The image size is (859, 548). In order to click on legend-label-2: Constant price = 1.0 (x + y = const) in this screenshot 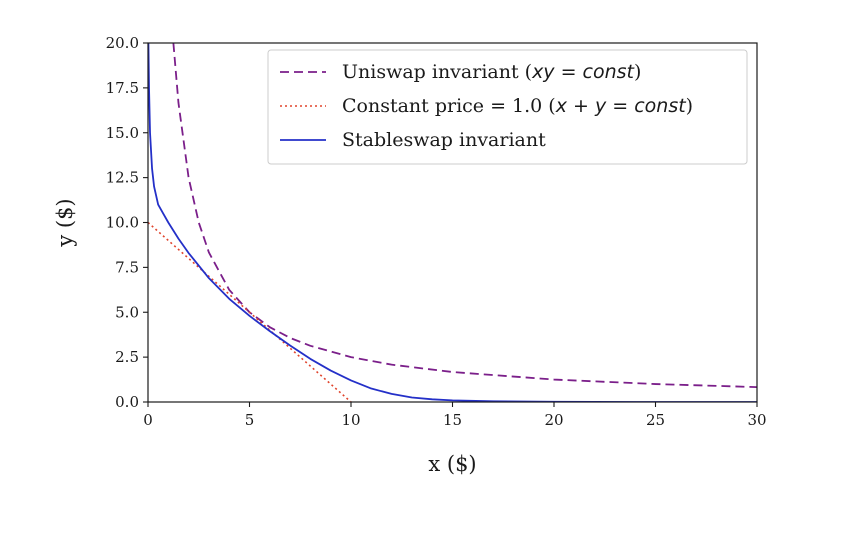, I will do `click(517, 106)`.